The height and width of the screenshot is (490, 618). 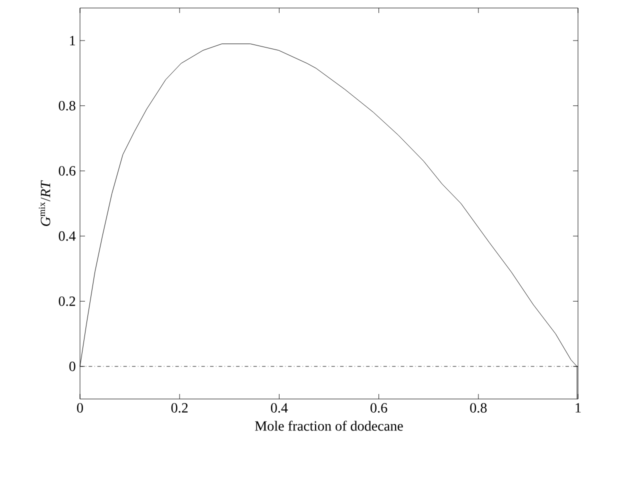 I want to click on y-tick-label: 0.4, so click(x=67, y=236).